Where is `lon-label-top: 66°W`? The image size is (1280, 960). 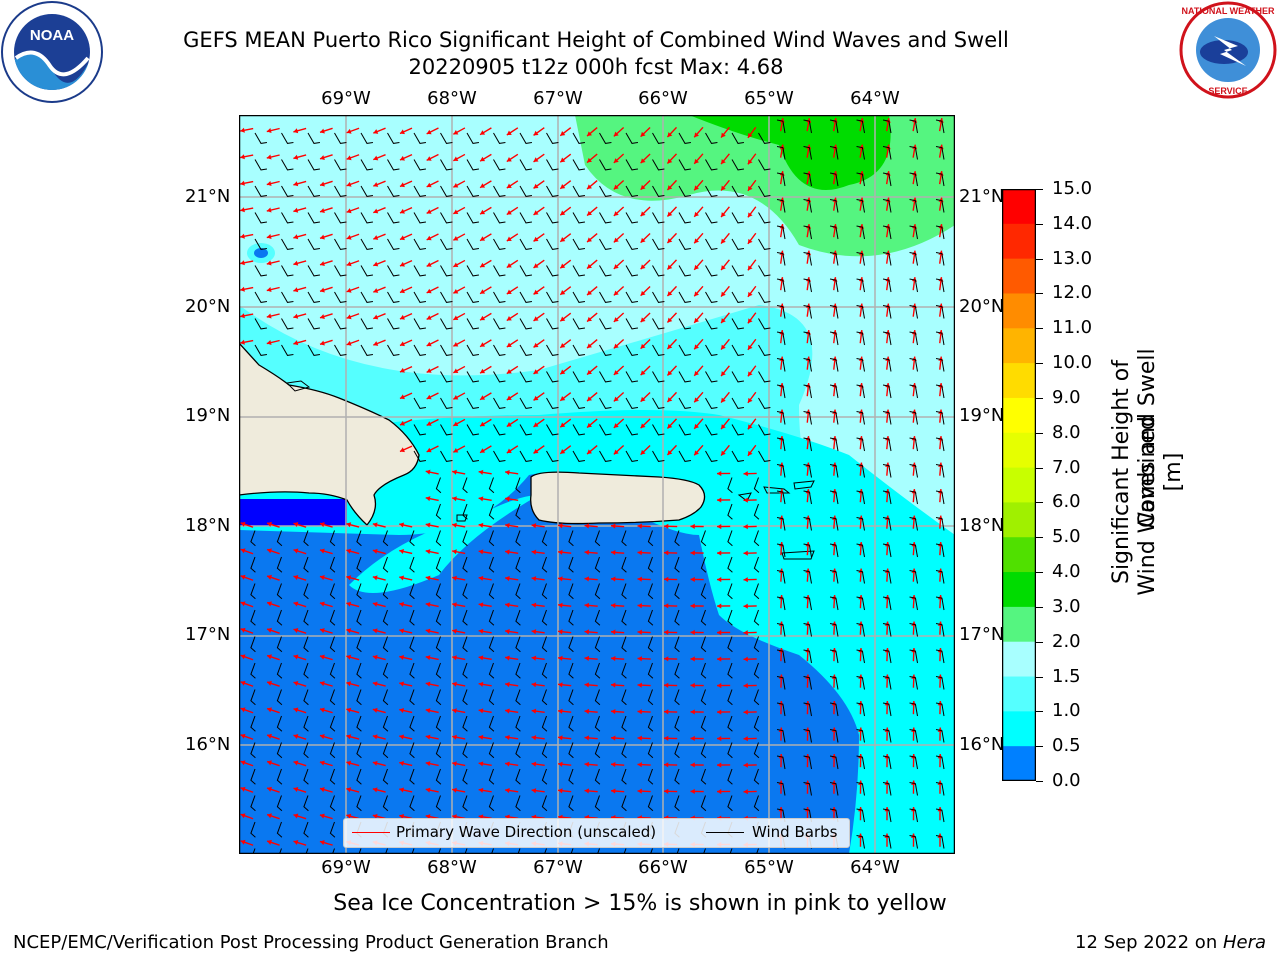 lon-label-top: 66°W is located at coordinates (663, 98).